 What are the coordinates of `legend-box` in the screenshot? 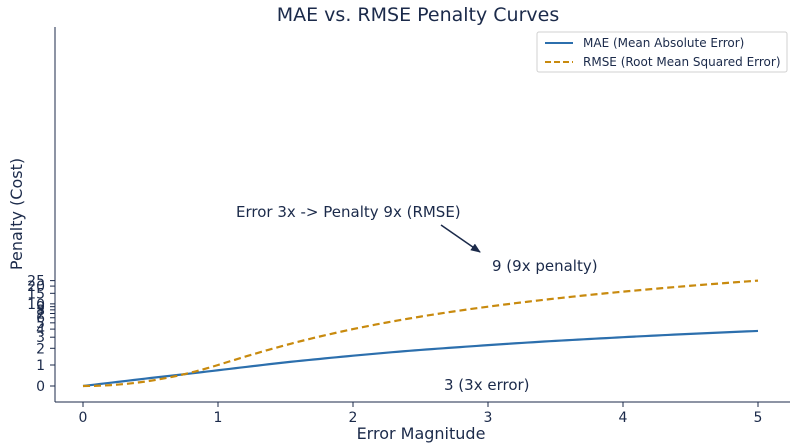 It's located at (662, 52).